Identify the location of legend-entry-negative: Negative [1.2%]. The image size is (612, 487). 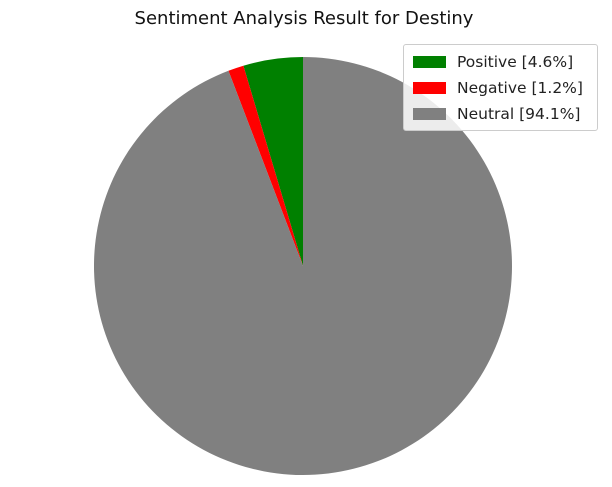
(501, 88).